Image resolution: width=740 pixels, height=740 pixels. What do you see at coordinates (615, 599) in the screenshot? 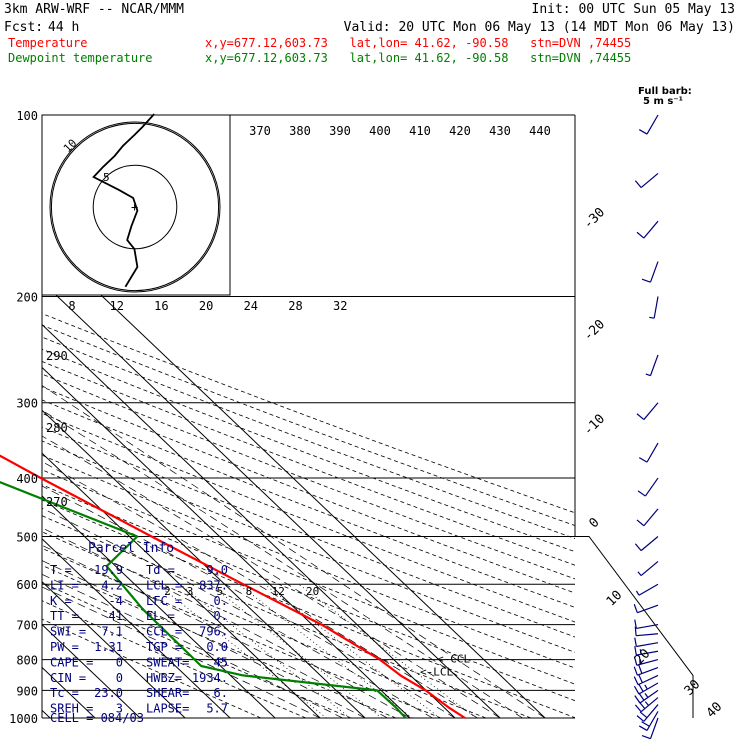
I see `isotherm-label: 10` at bounding box center [615, 599].